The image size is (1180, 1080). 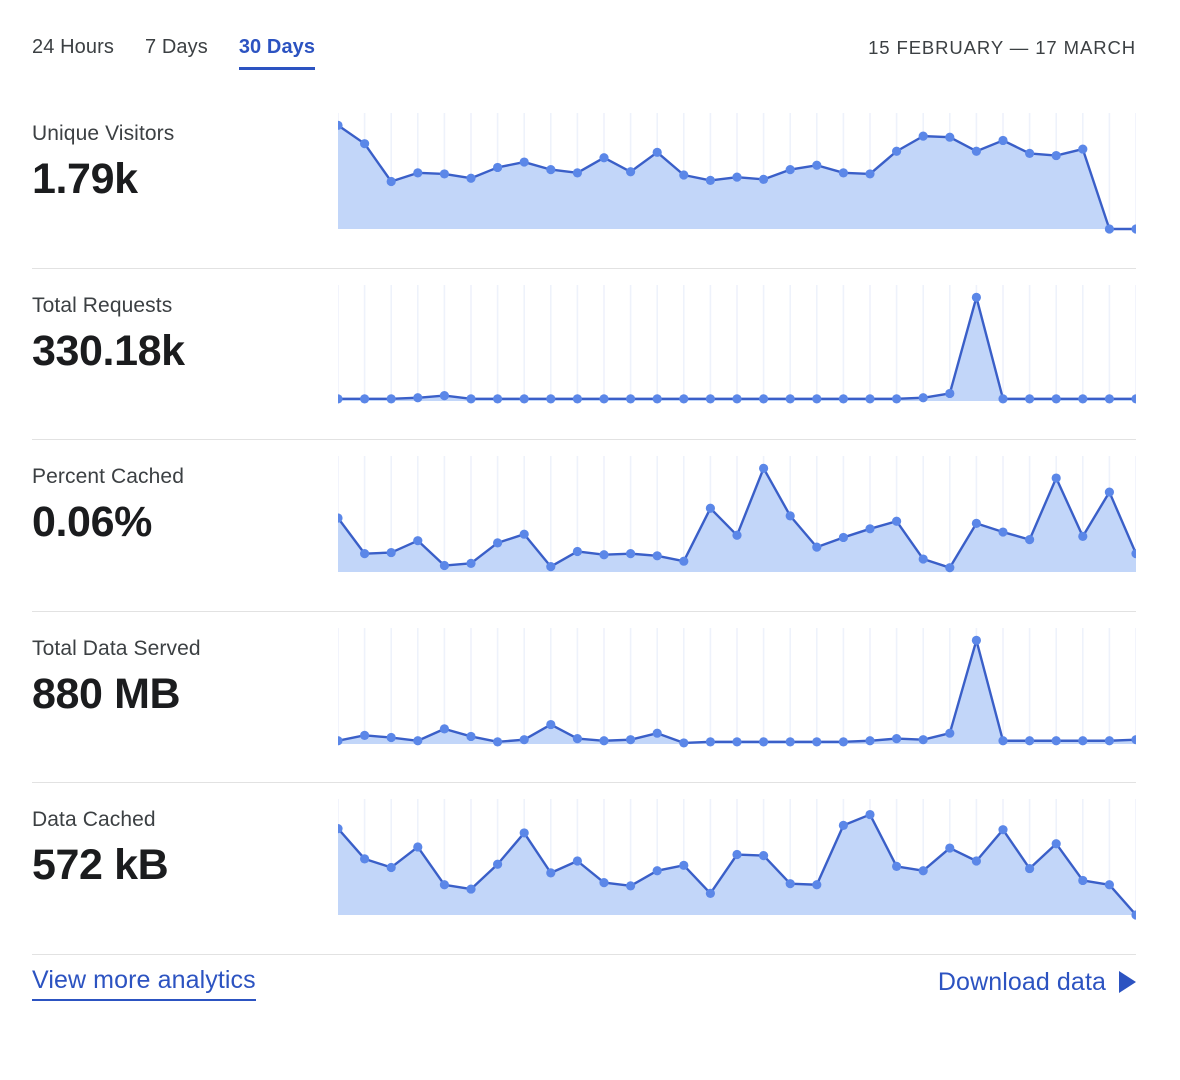 I want to click on tab-30-days: 30 Days, so click(x=277, y=52).